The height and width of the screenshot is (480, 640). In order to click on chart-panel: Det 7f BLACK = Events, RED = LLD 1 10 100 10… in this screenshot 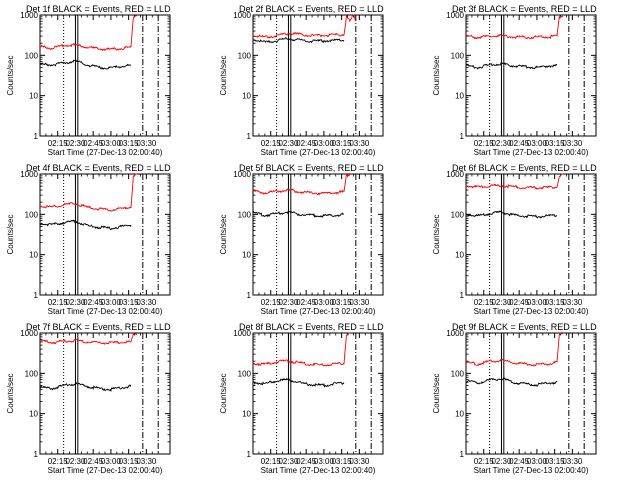, I will do `click(88, 398)`.